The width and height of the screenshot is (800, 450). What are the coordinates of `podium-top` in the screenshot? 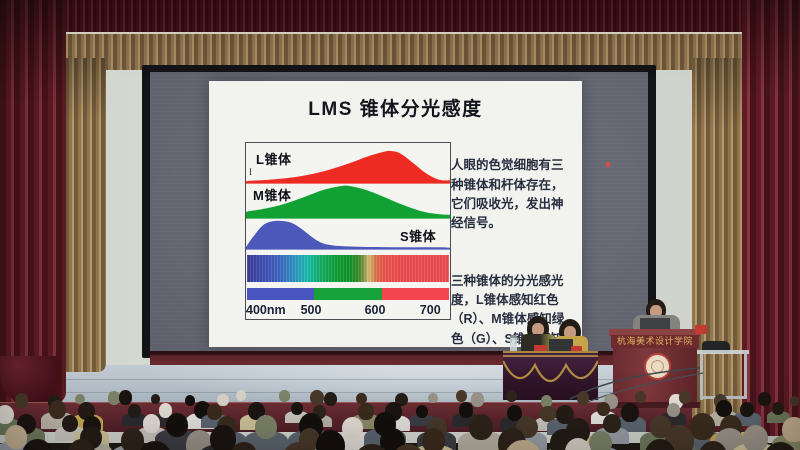 It's located at (655, 332).